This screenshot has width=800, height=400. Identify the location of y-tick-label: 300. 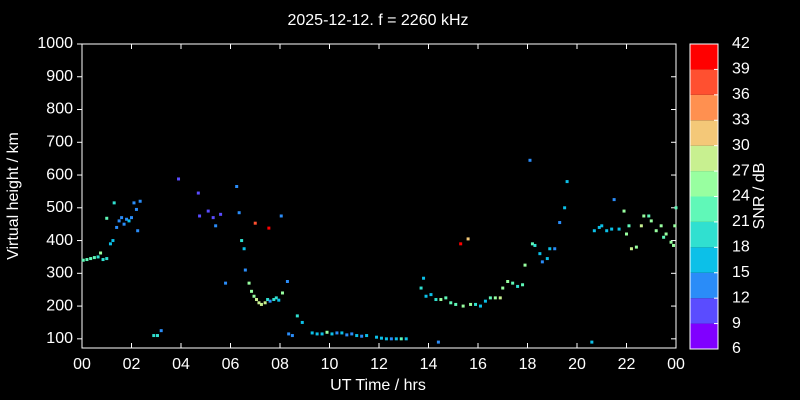
(59, 273).